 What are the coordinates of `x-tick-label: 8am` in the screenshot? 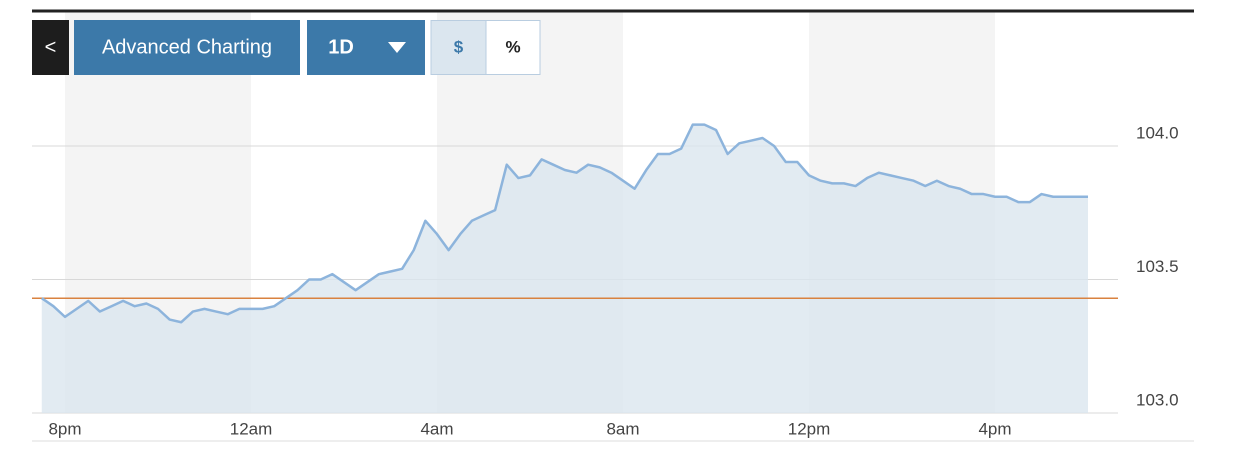 It's located at (622, 428).